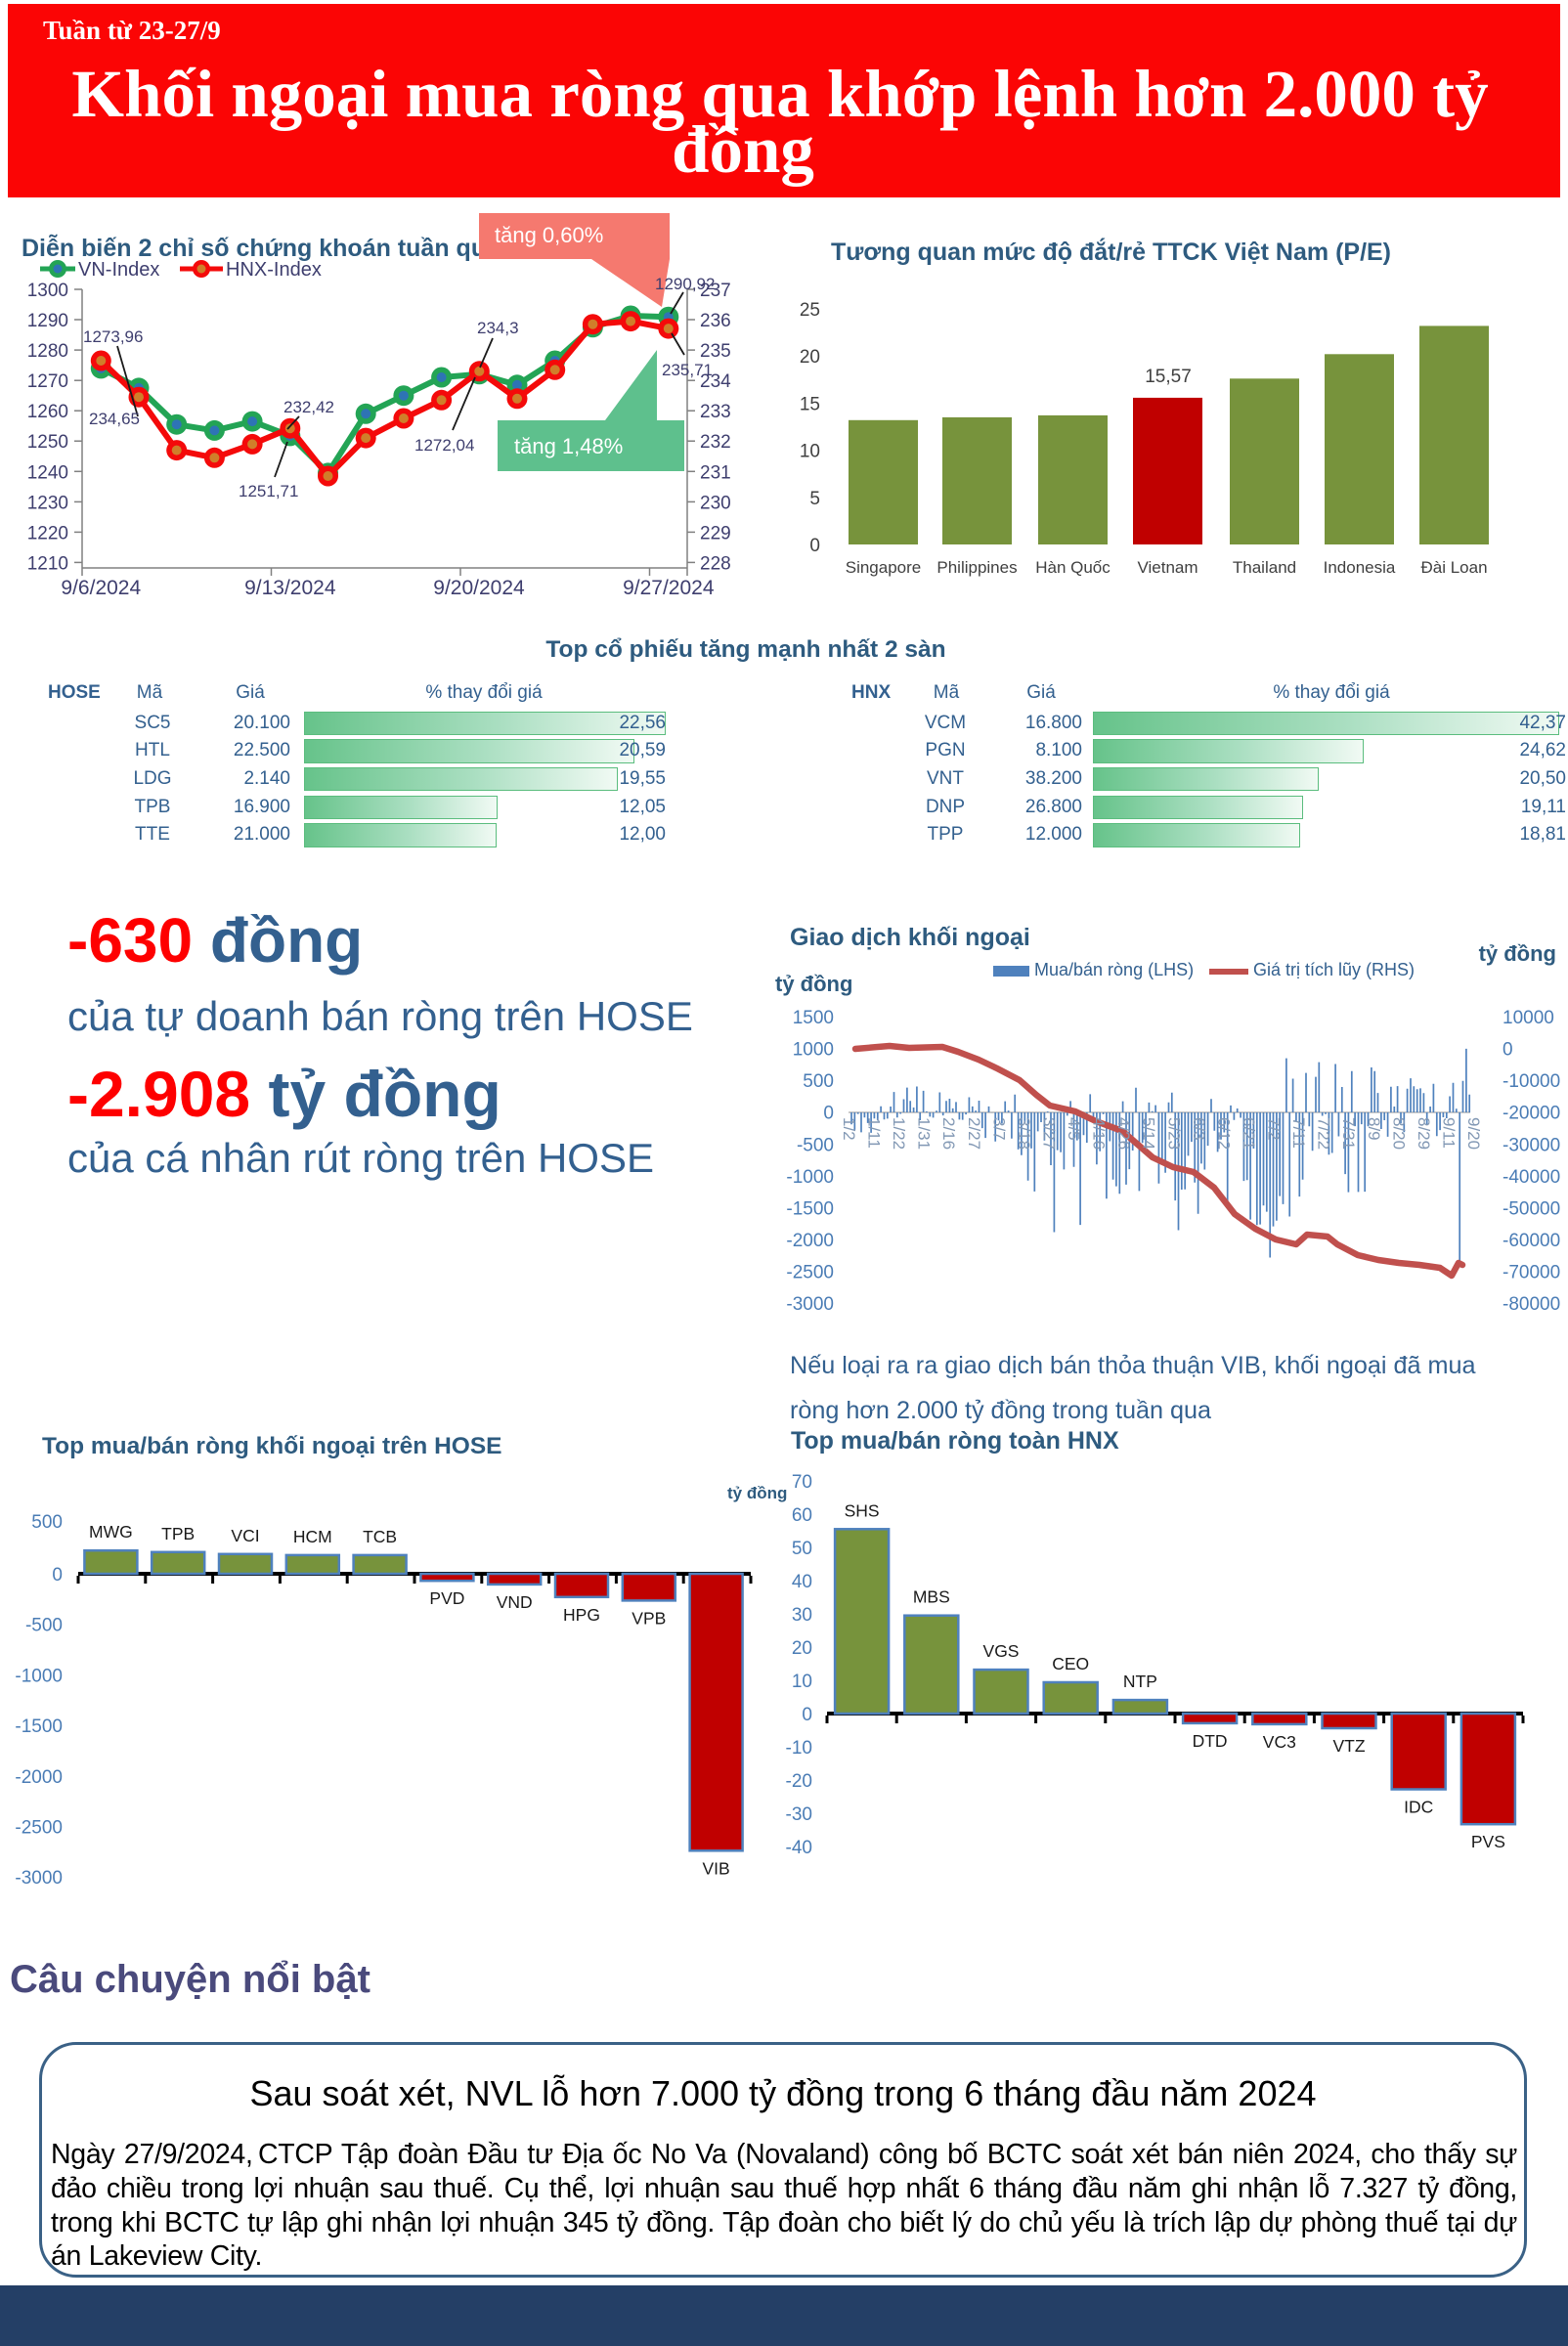  What do you see at coordinates (799, 1749) in the screenshot?
I see `svg-text: -10` at bounding box center [799, 1749].